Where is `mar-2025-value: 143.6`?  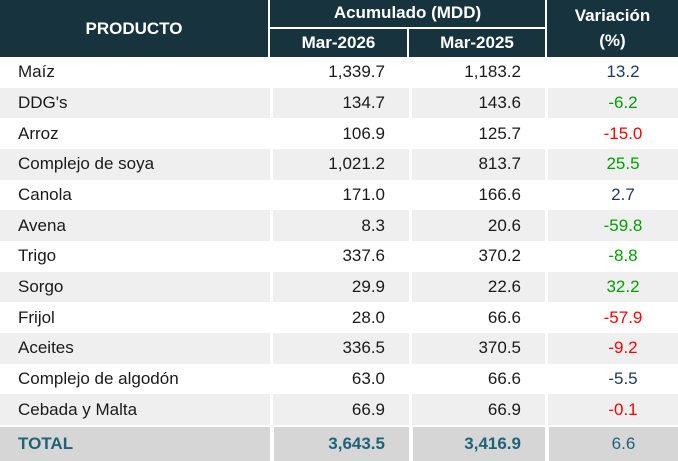 mar-2025-value: 143.6 is located at coordinates (477, 103).